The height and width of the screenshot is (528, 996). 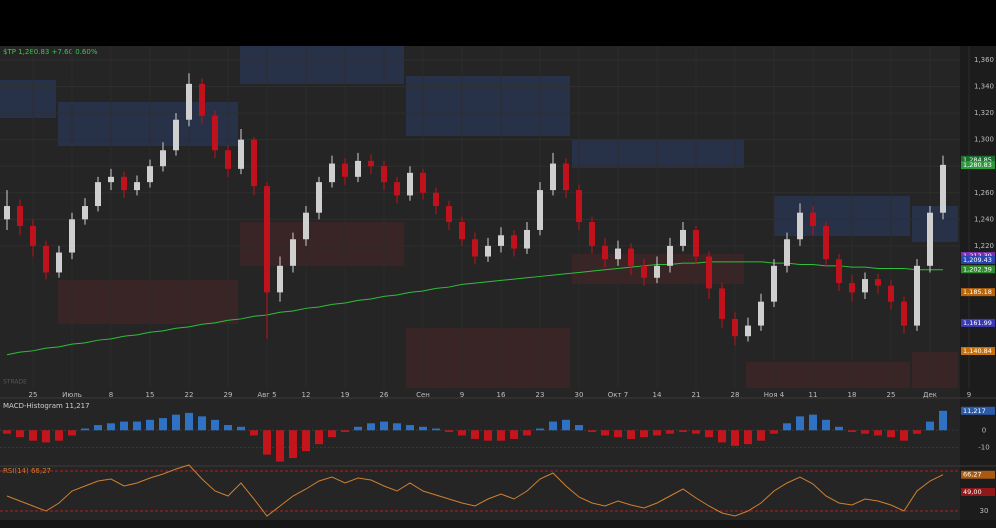 I want to click on x-tick-label: 9, so click(x=969, y=395).